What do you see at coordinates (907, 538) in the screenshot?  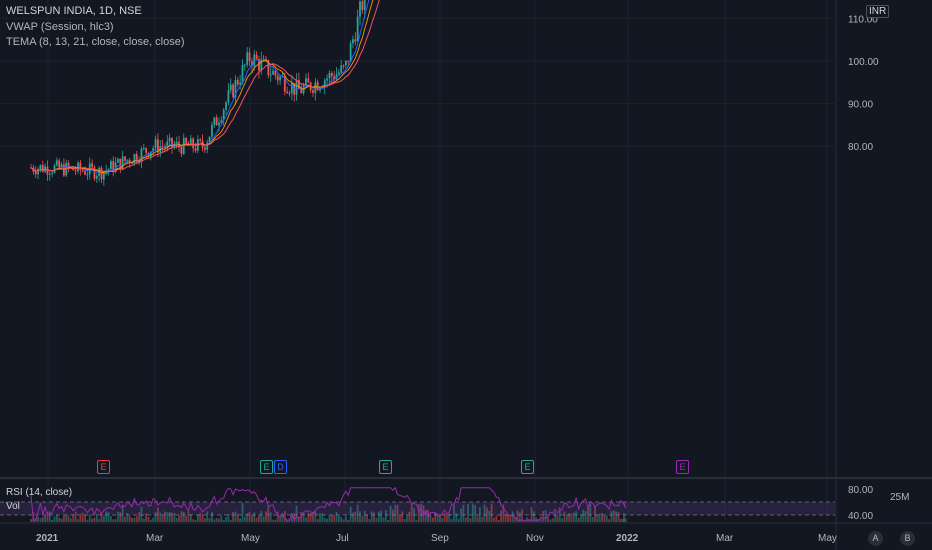 I see `log-scale-button: B` at bounding box center [907, 538].